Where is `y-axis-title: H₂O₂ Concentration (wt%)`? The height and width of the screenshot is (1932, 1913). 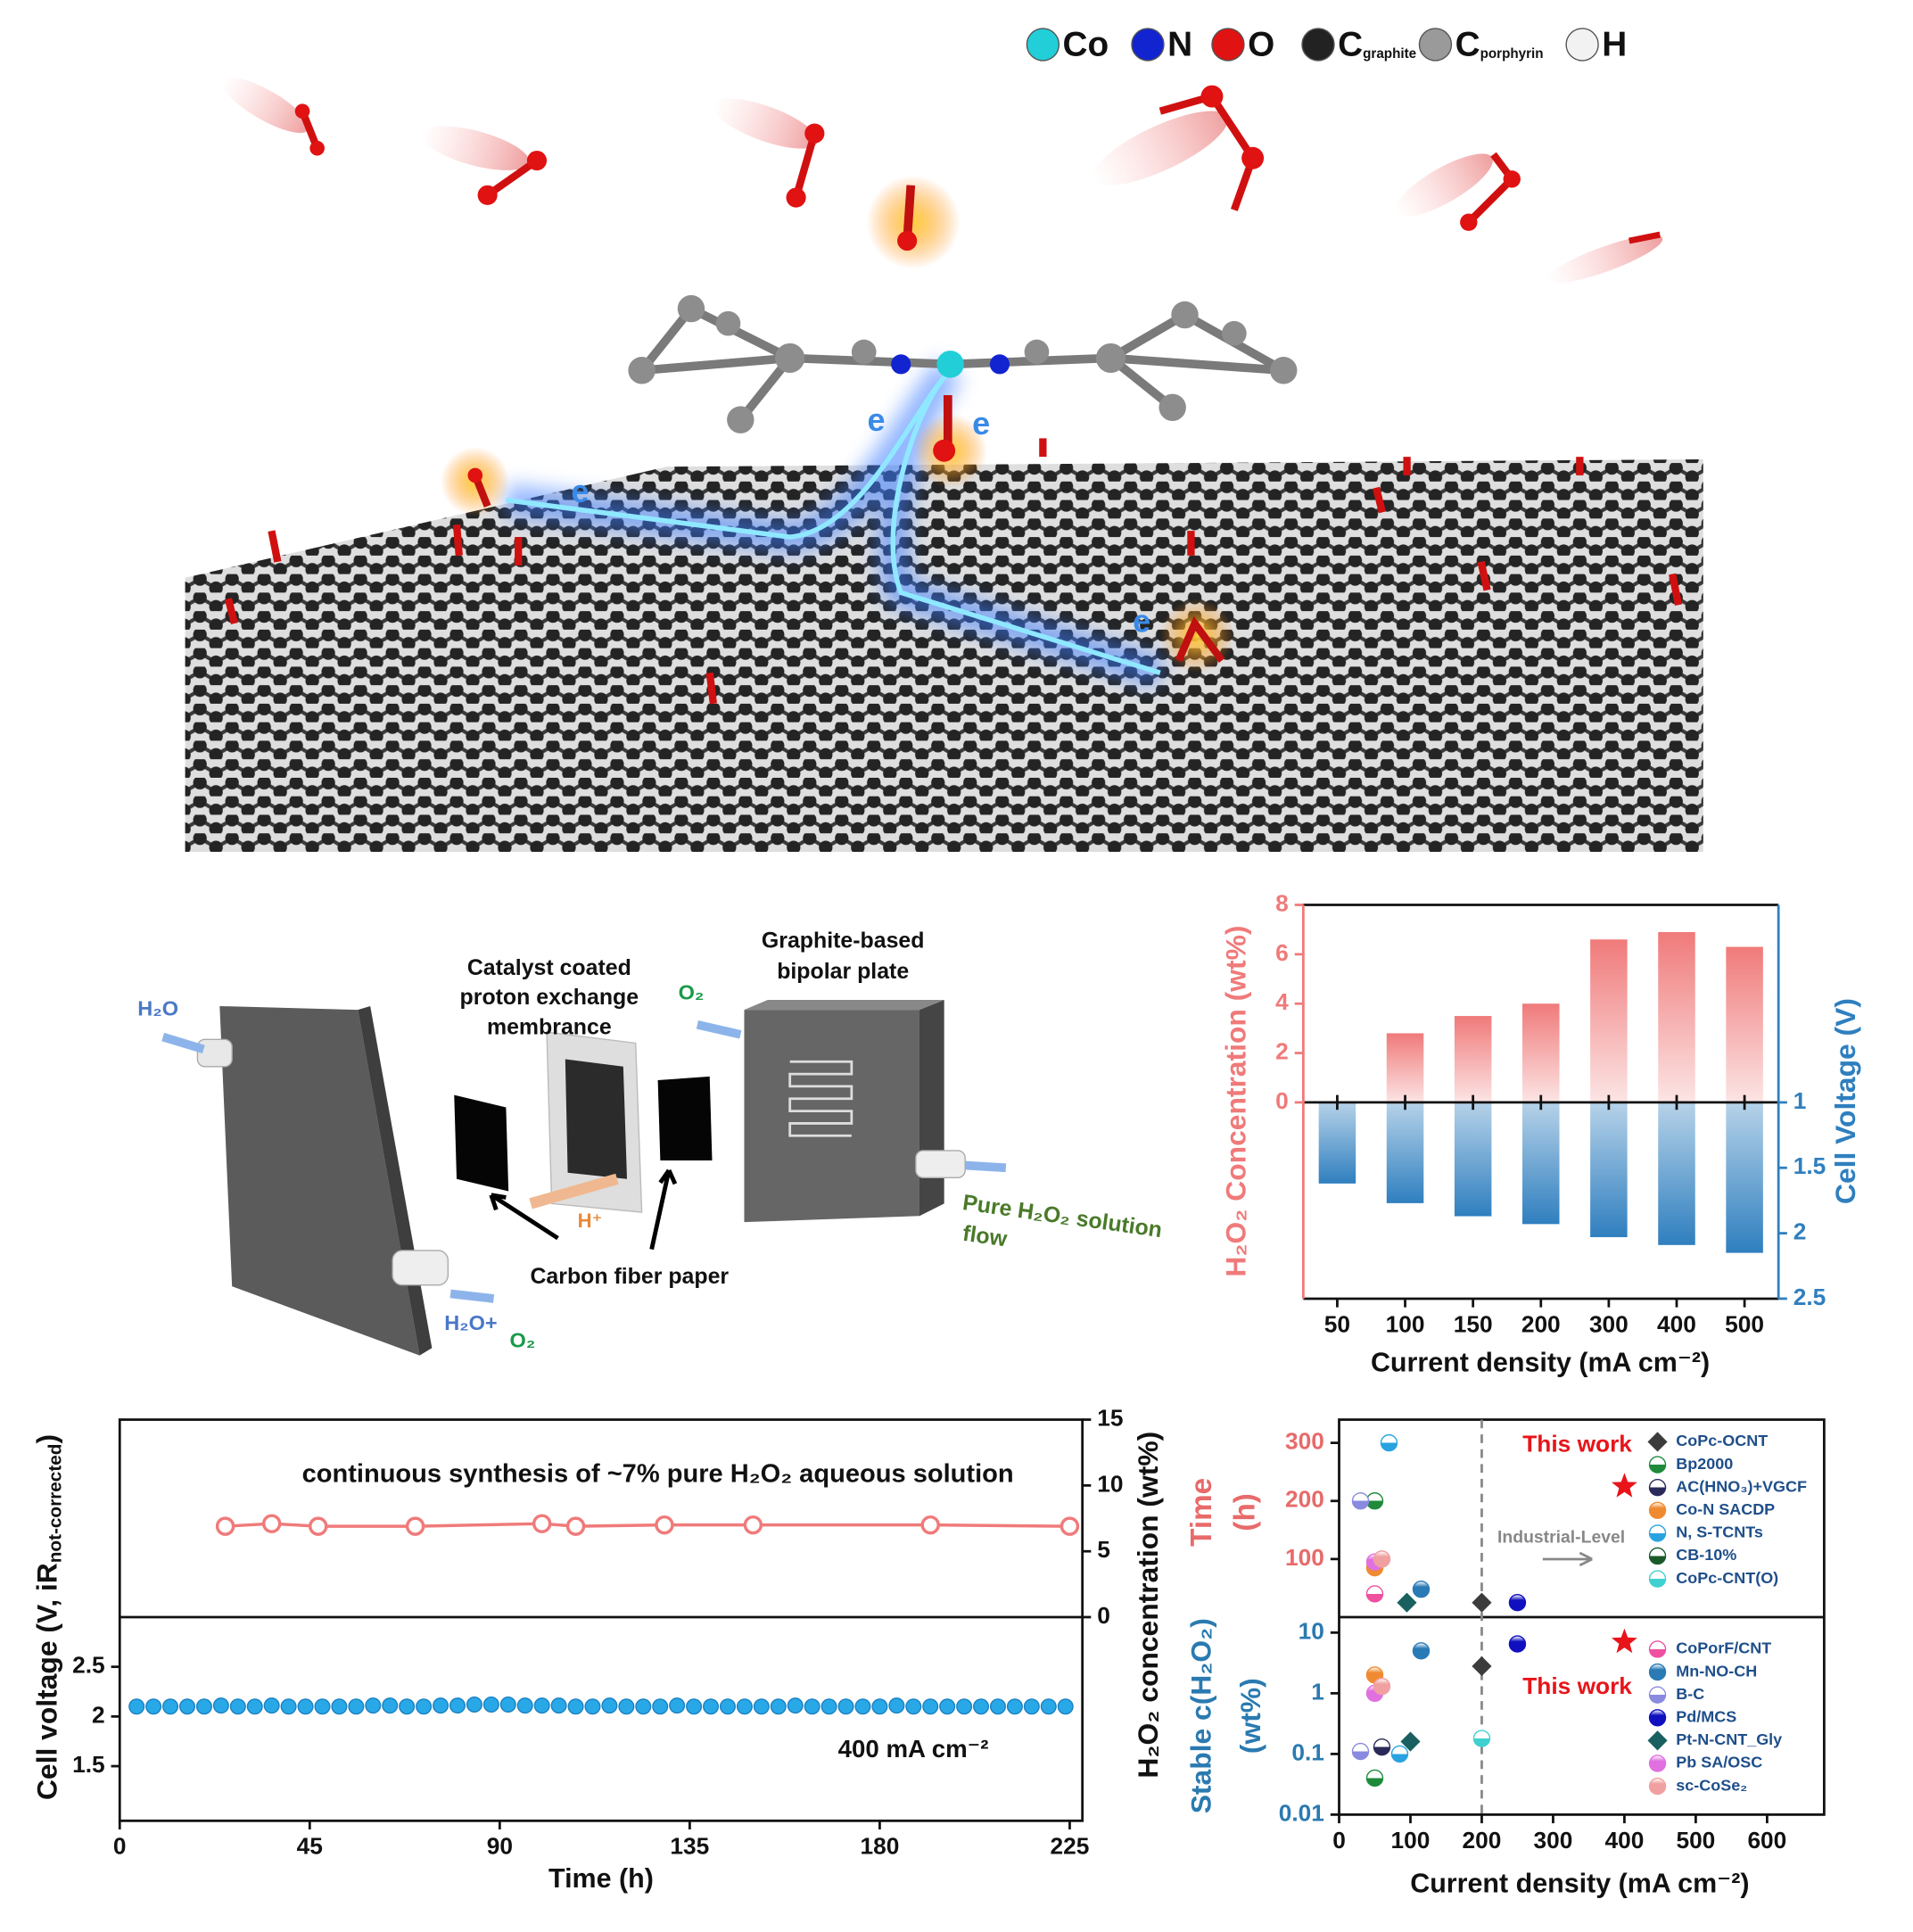
y-axis-title: H₂O₂ Concentration (wt%) is located at coordinates (1235, 1100).